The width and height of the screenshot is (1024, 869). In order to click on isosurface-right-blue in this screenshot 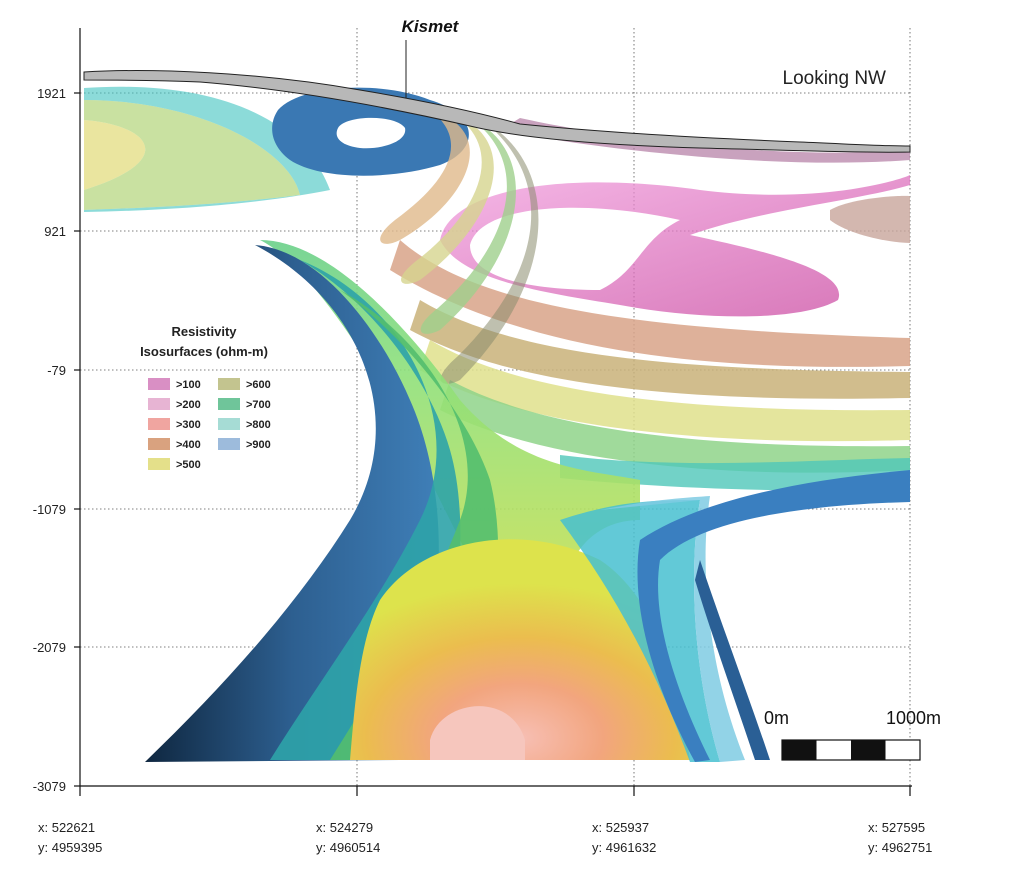, I will do `click(773, 616)`.